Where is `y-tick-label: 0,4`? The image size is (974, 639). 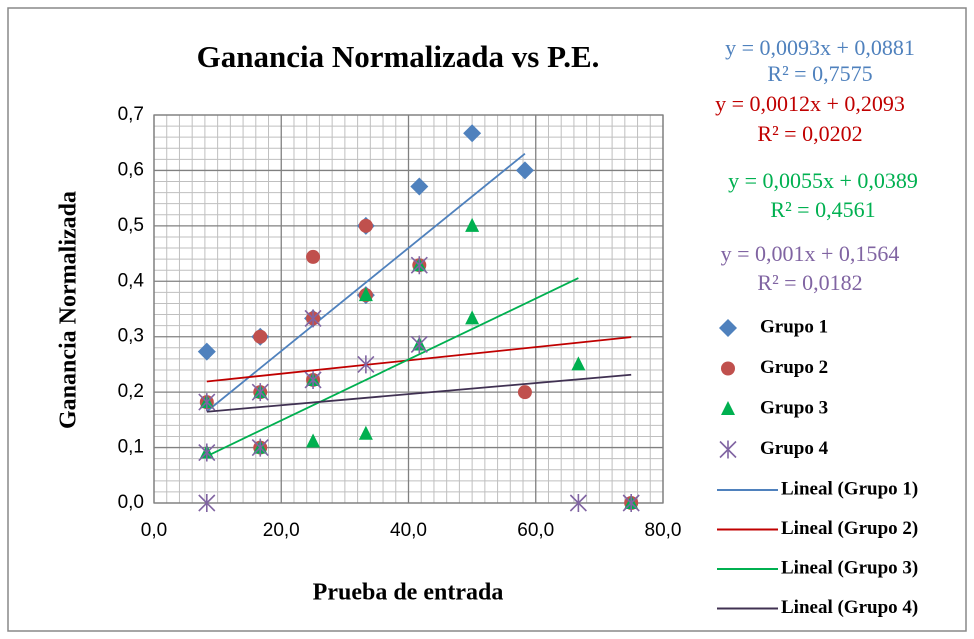
y-tick-label: 0,4 is located at coordinates (131, 280).